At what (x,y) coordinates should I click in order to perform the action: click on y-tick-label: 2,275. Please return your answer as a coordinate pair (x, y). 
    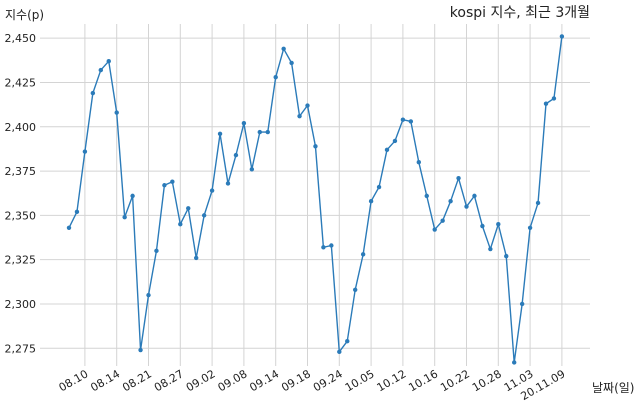
    Looking at the image, I should click on (21, 348).